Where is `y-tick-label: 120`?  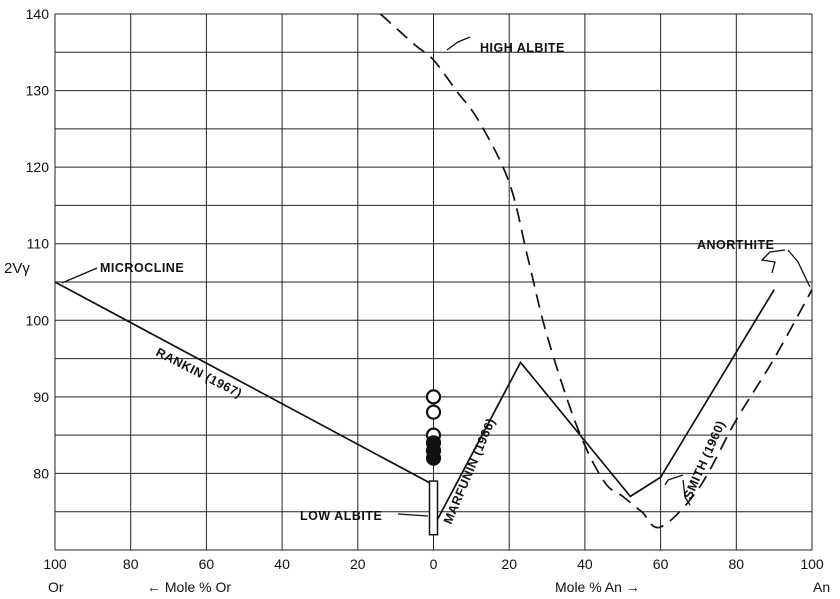
y-tick-label: 120 is located at coordinates (38, 167).